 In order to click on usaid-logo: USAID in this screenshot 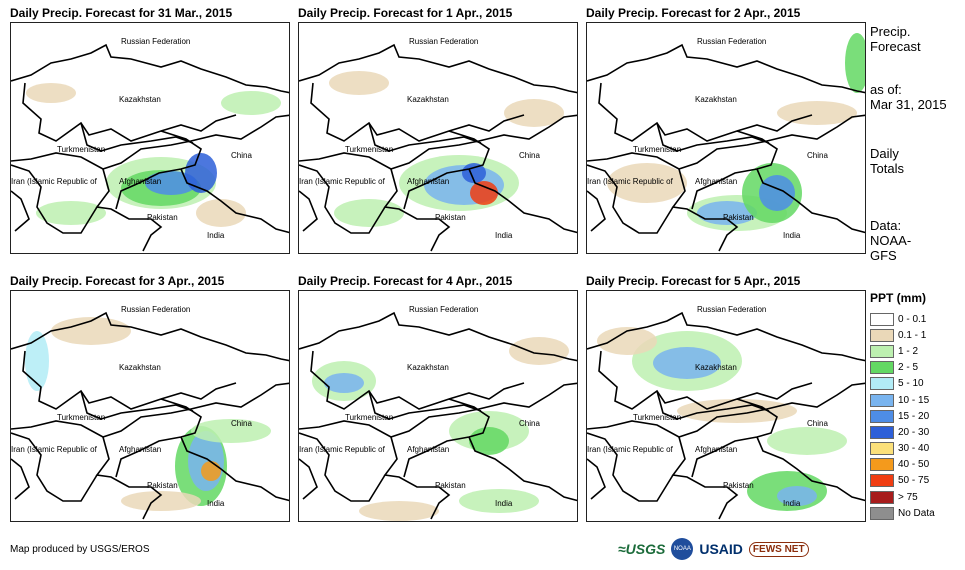, I will do `click(721, 549)`.